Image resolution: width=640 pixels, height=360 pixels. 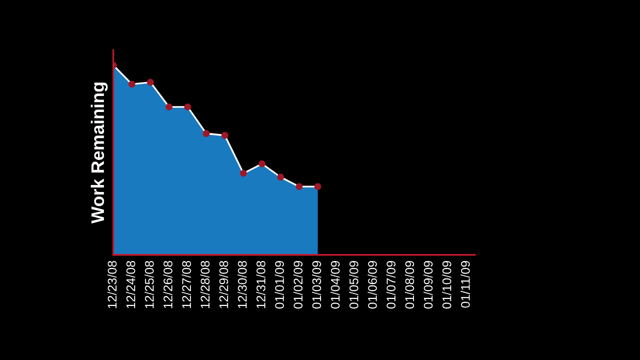 What do you see at coordinates (447, 285) in the screenshot?
I see `x-tick-label: 01/10/09` at bounding box center [447, 285].